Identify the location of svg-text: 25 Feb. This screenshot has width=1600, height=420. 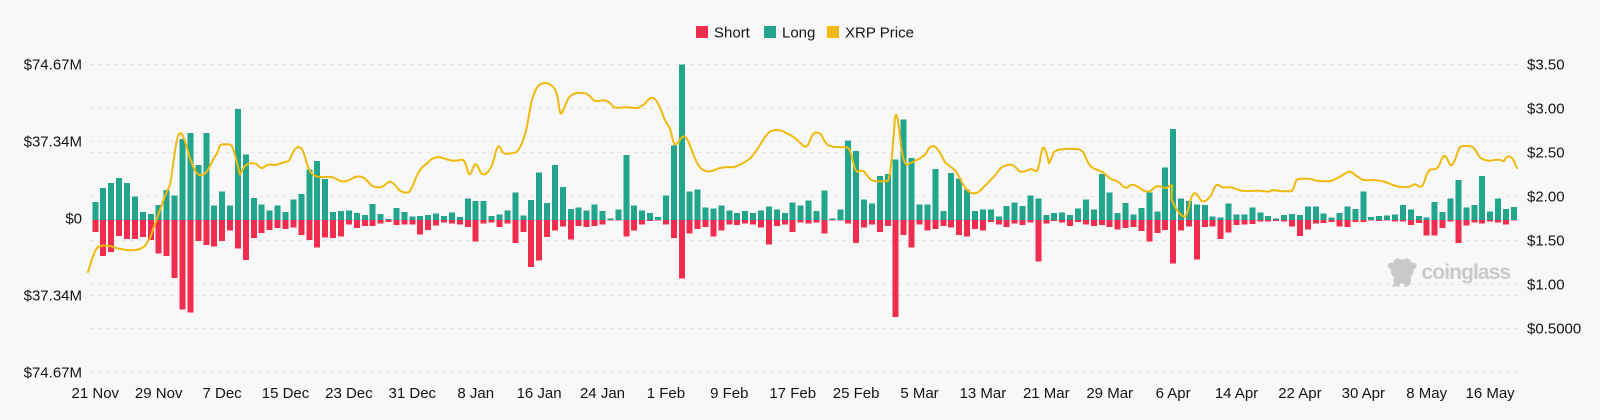
(856, 393).